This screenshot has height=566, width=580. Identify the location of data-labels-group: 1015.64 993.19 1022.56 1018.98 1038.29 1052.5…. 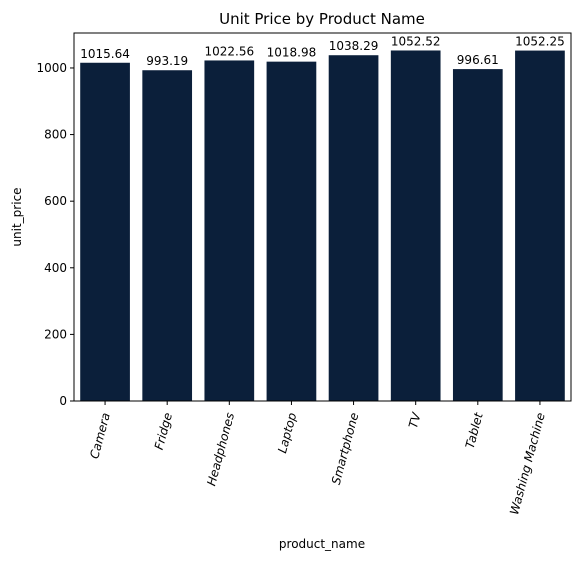
(322, 51).